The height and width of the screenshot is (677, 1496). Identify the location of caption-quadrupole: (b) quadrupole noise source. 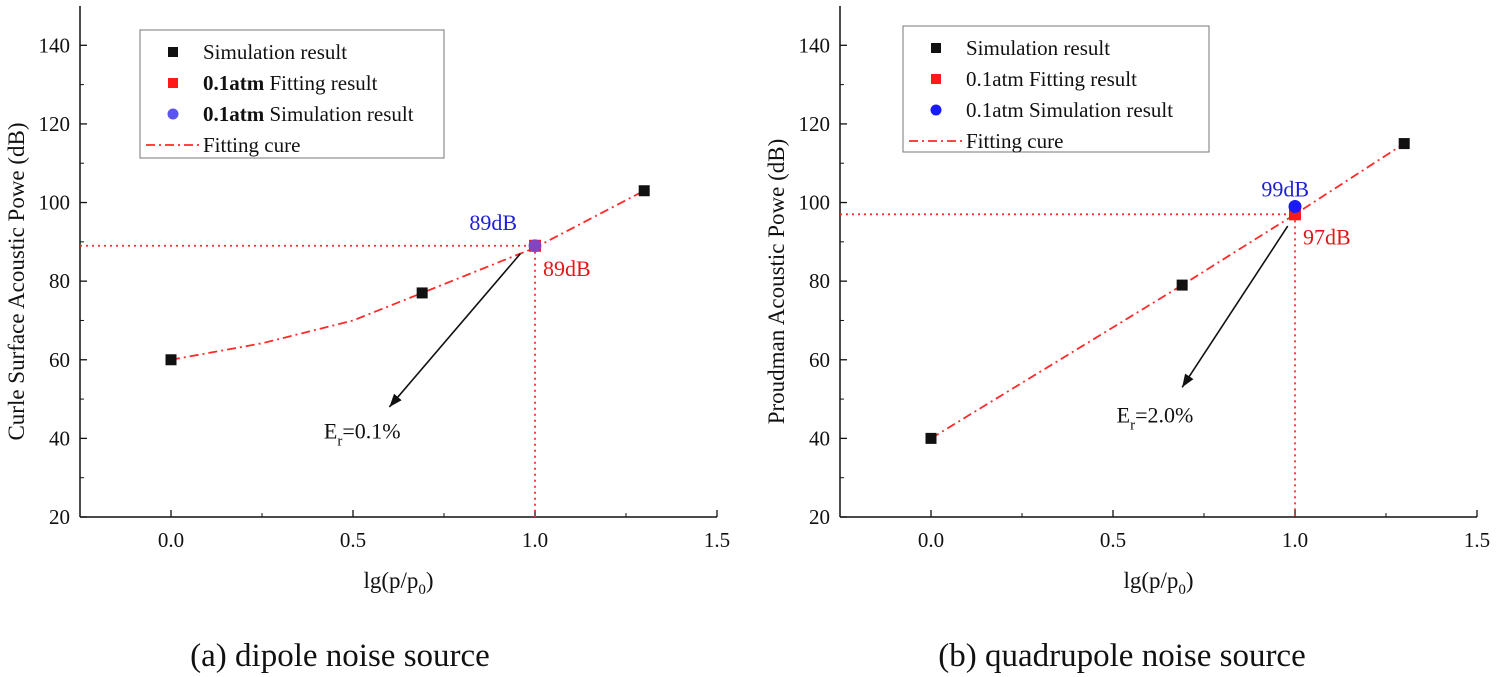
(1121, 656).